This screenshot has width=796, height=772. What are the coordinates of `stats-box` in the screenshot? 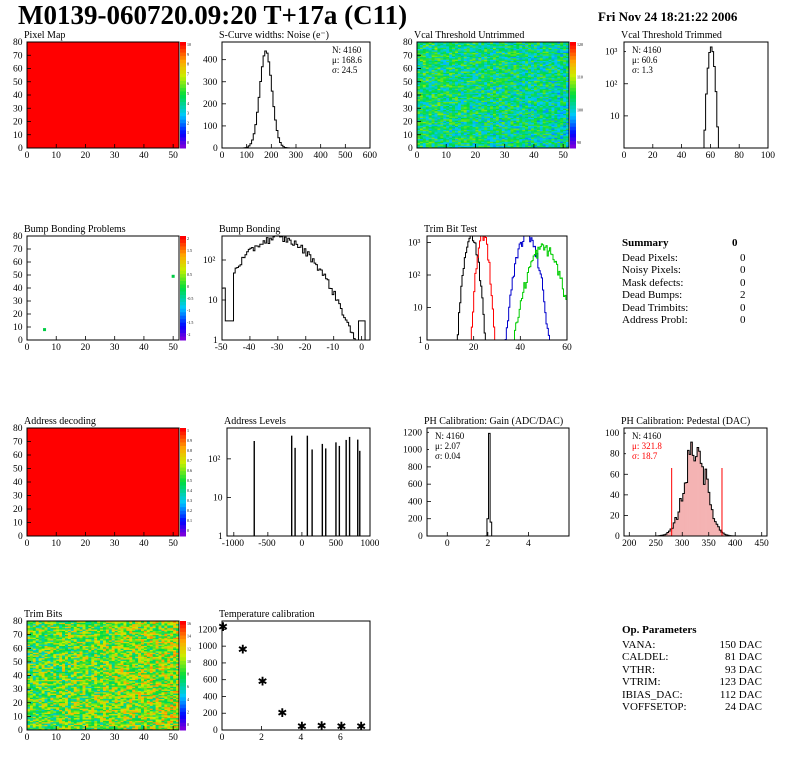 It's located at (347, 60).